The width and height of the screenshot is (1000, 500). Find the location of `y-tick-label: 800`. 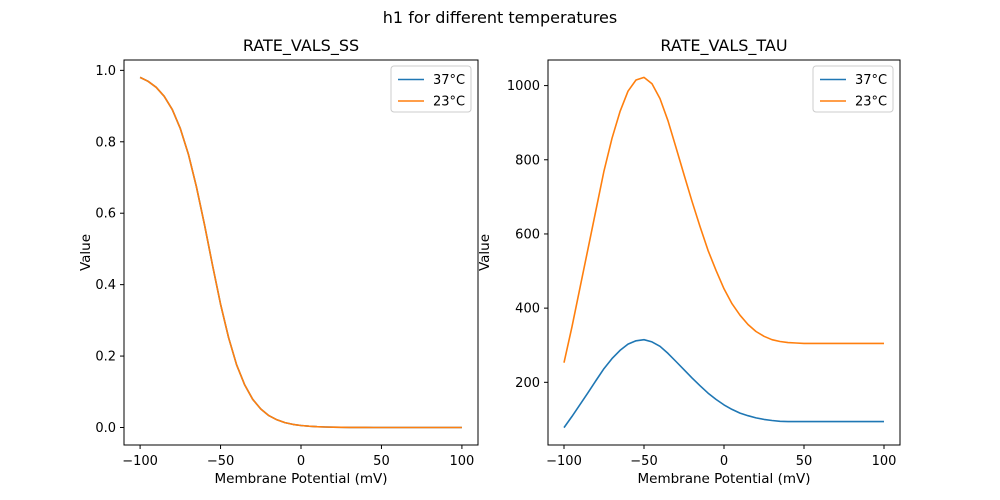

y-tick-label: 800 is located at coordinates (527, 160).